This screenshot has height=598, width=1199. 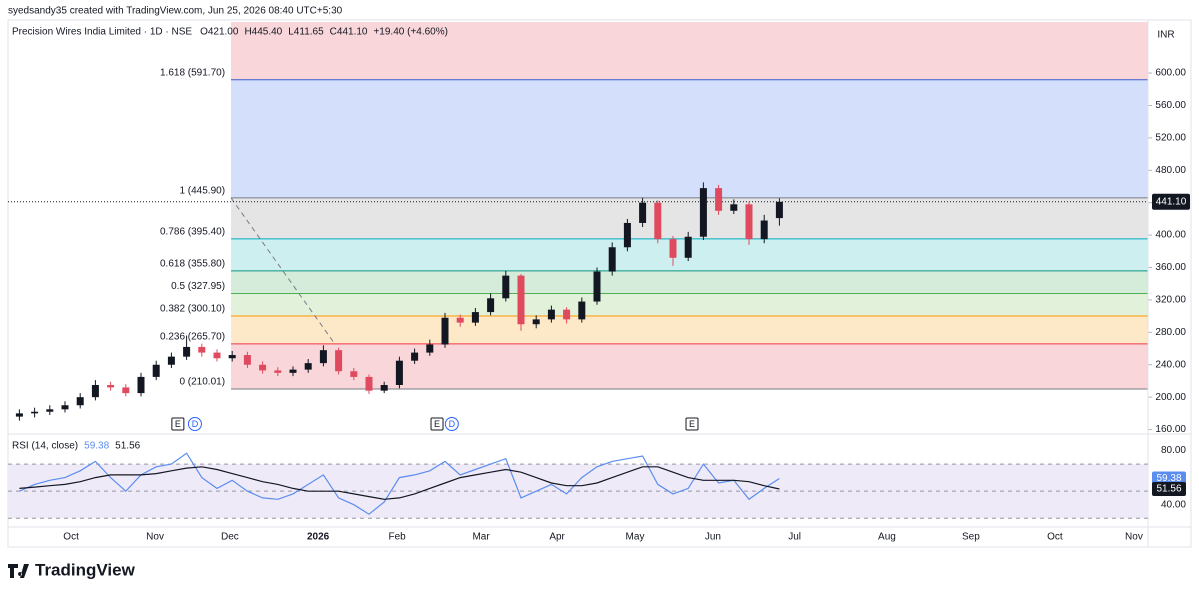 I want to click on y-tick-label: 400.00, so click(x=1170, y=235).